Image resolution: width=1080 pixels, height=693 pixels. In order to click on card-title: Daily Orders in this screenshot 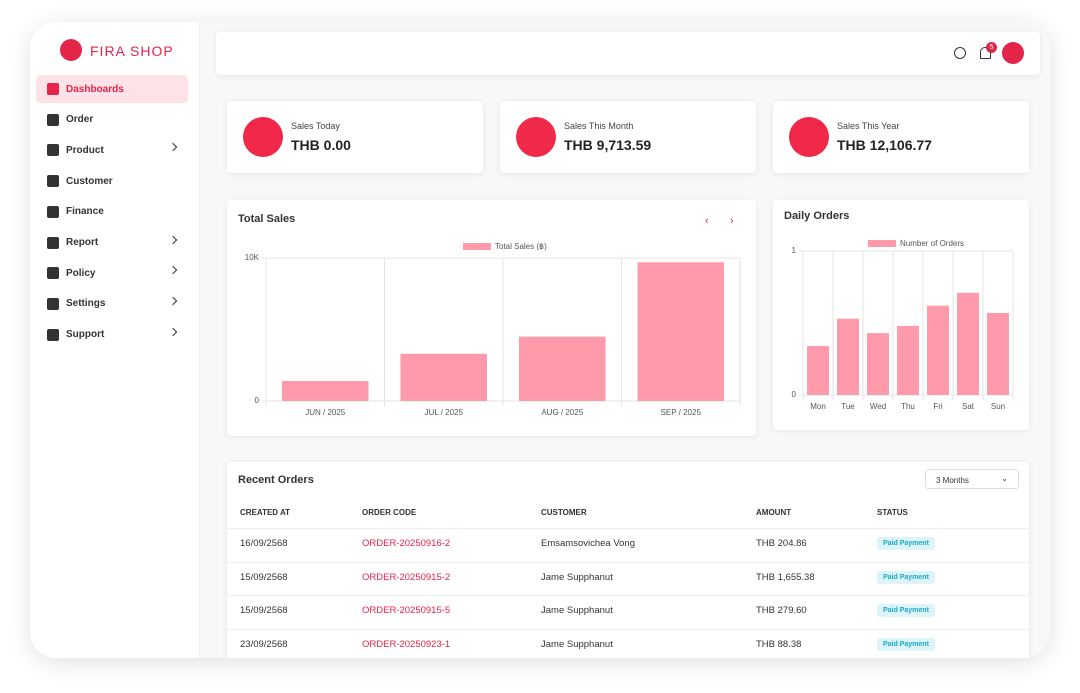, I will do `click(817, 216)`.